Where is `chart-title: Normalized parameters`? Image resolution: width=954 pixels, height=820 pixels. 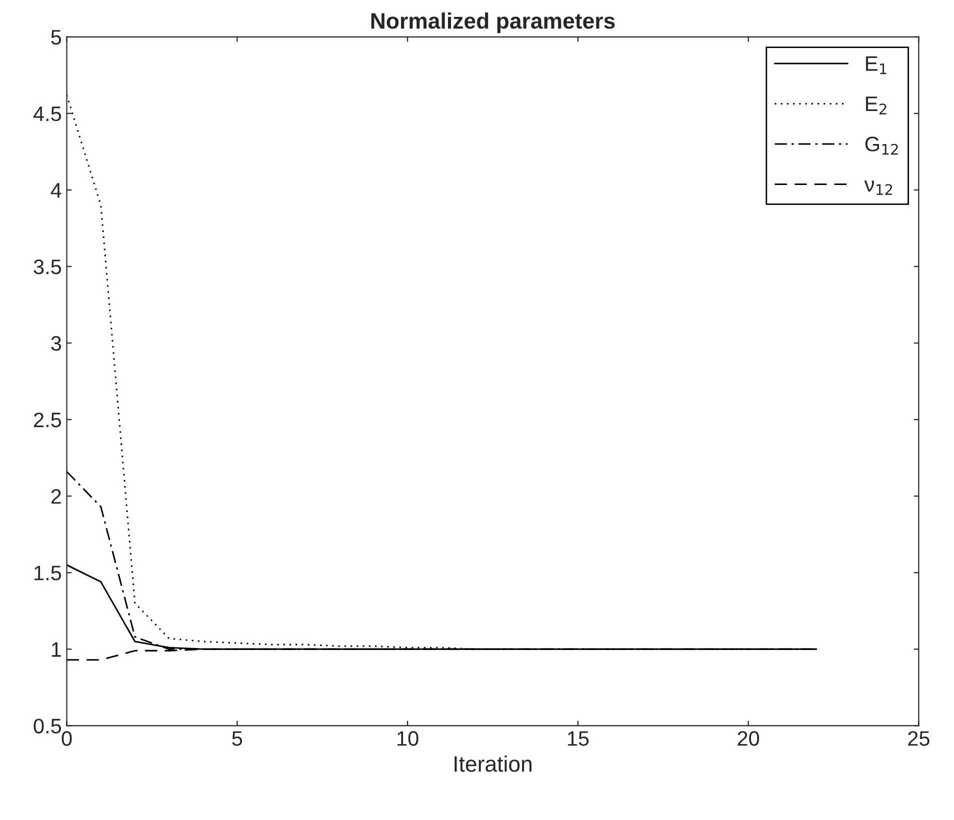
chart-title: Normalized parameters is located at coordinates (493, 23).